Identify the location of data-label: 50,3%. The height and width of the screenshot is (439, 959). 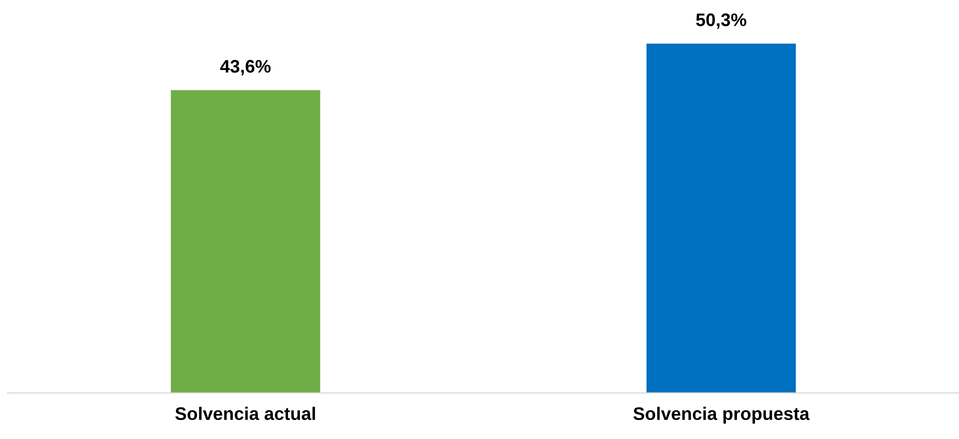
(721, 21).